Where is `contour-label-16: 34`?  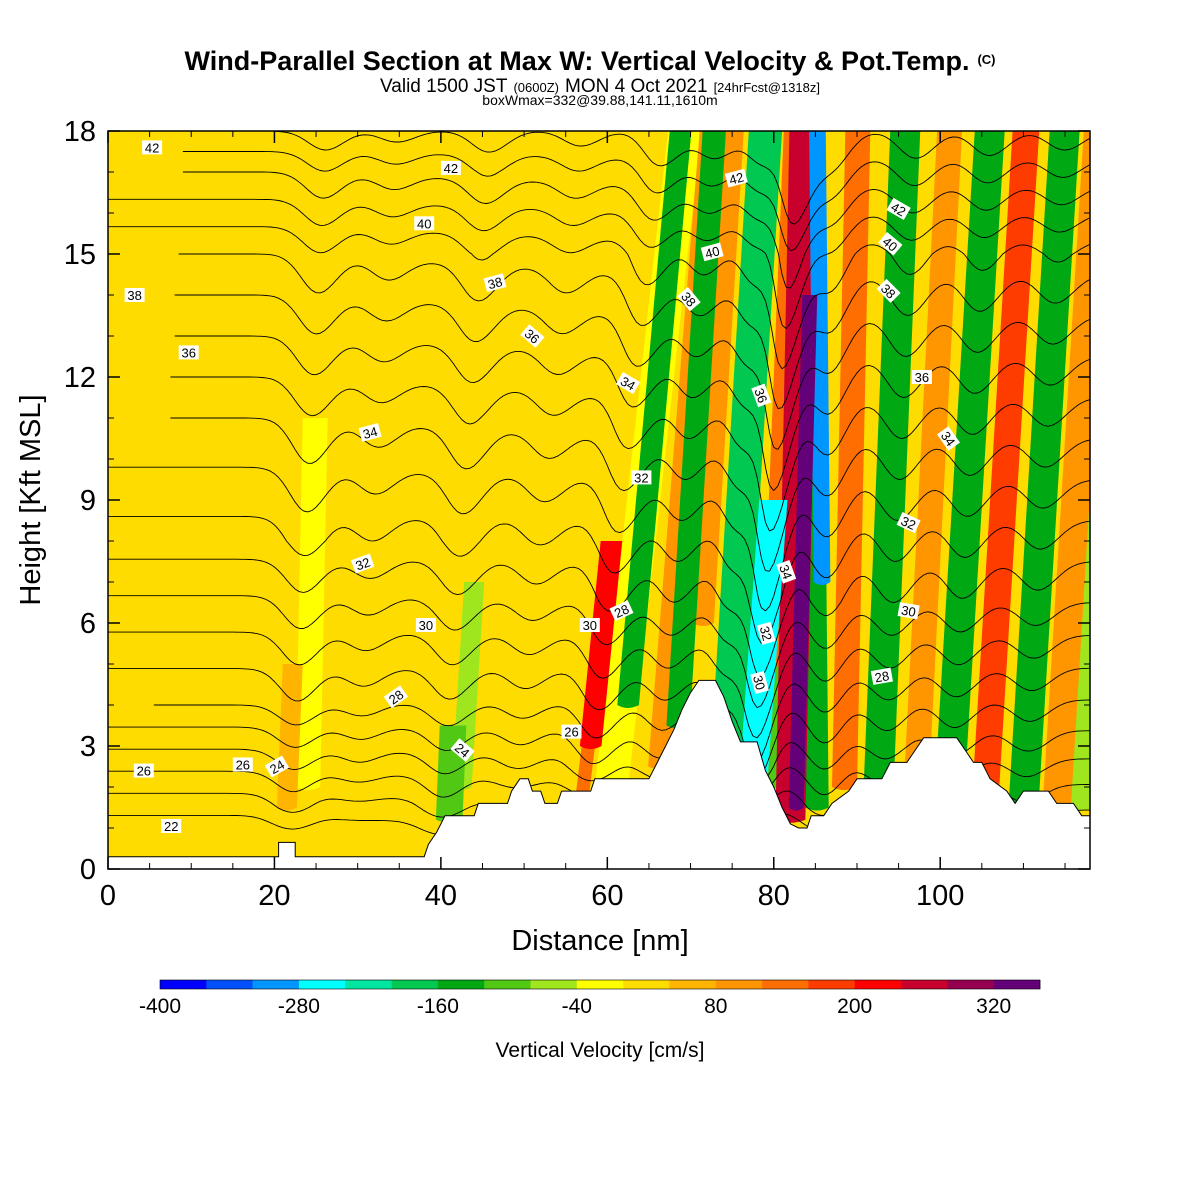 contour-label-16: 34 is located at coordinates (628, 383).